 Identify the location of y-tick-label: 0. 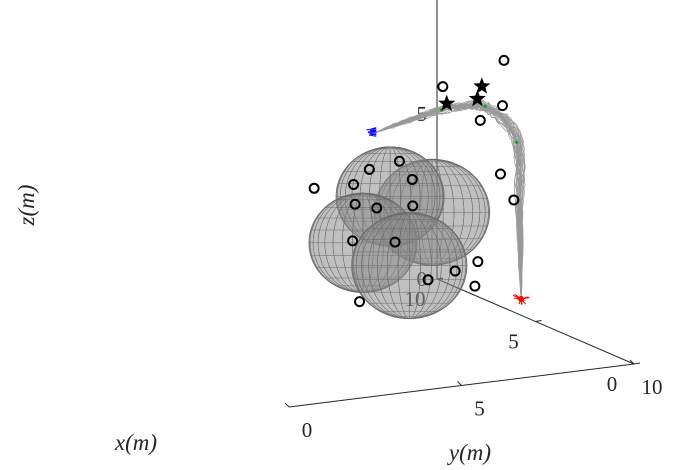
(307, 430).